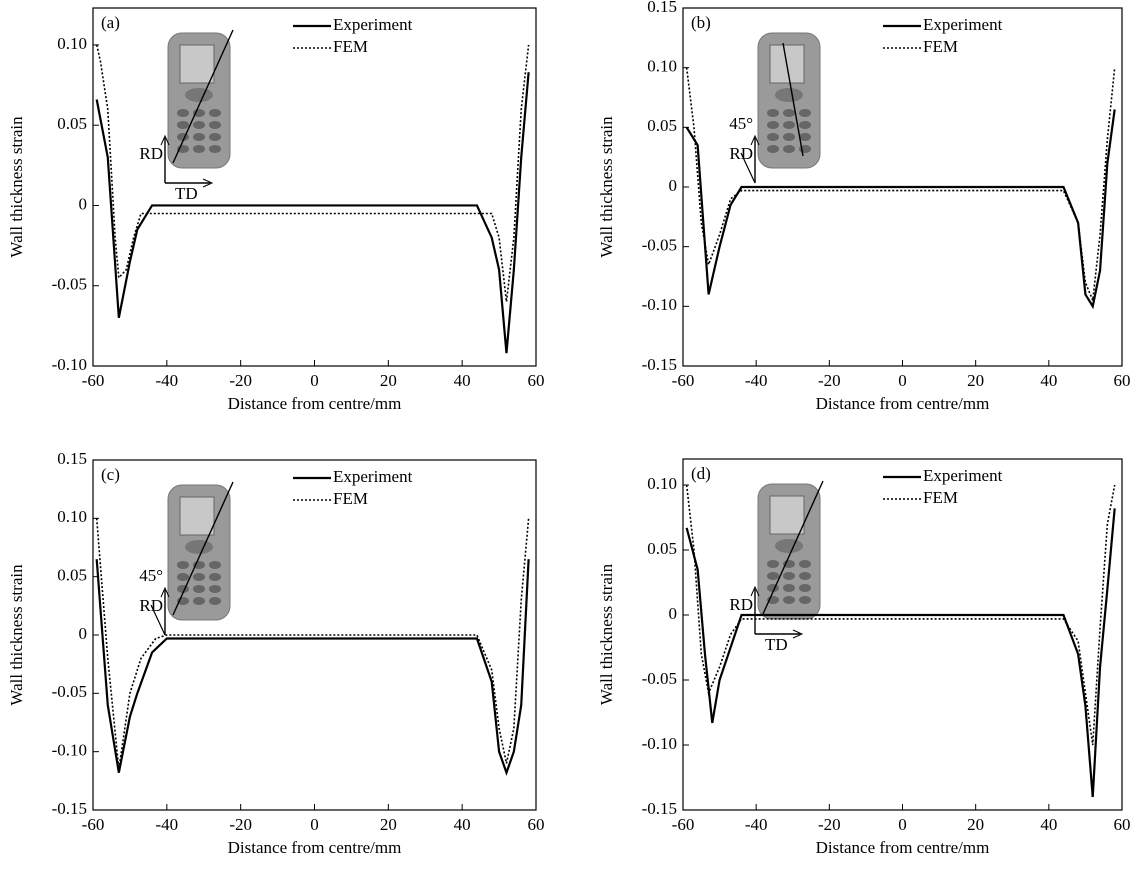 This screenshot has height=869, width=1137. What do you see at coordinates (197, 516) in the screenshot?
I see `phone-screen` at bounding box center [197, 516].